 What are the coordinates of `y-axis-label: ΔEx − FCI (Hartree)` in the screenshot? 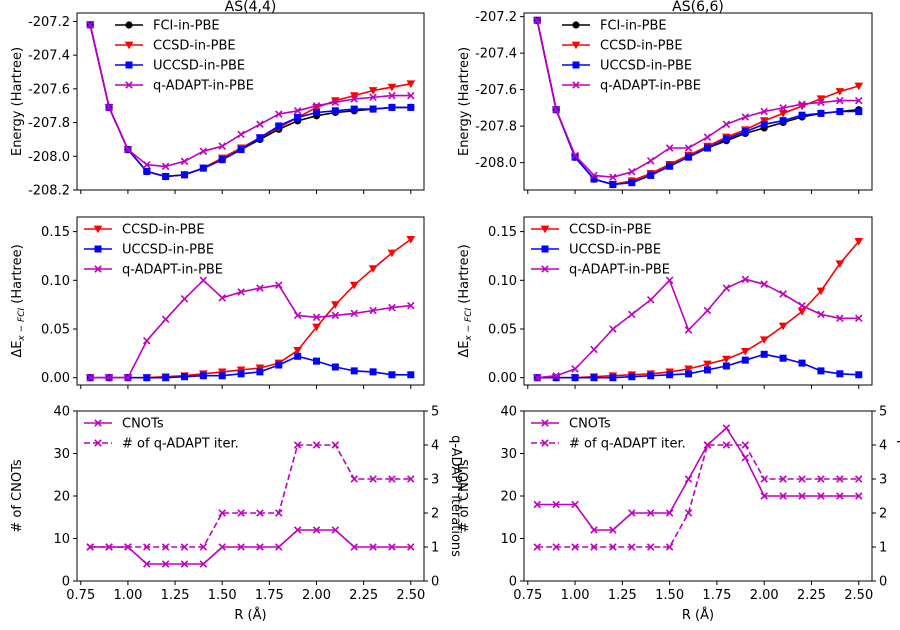 It's located at (465, 300).